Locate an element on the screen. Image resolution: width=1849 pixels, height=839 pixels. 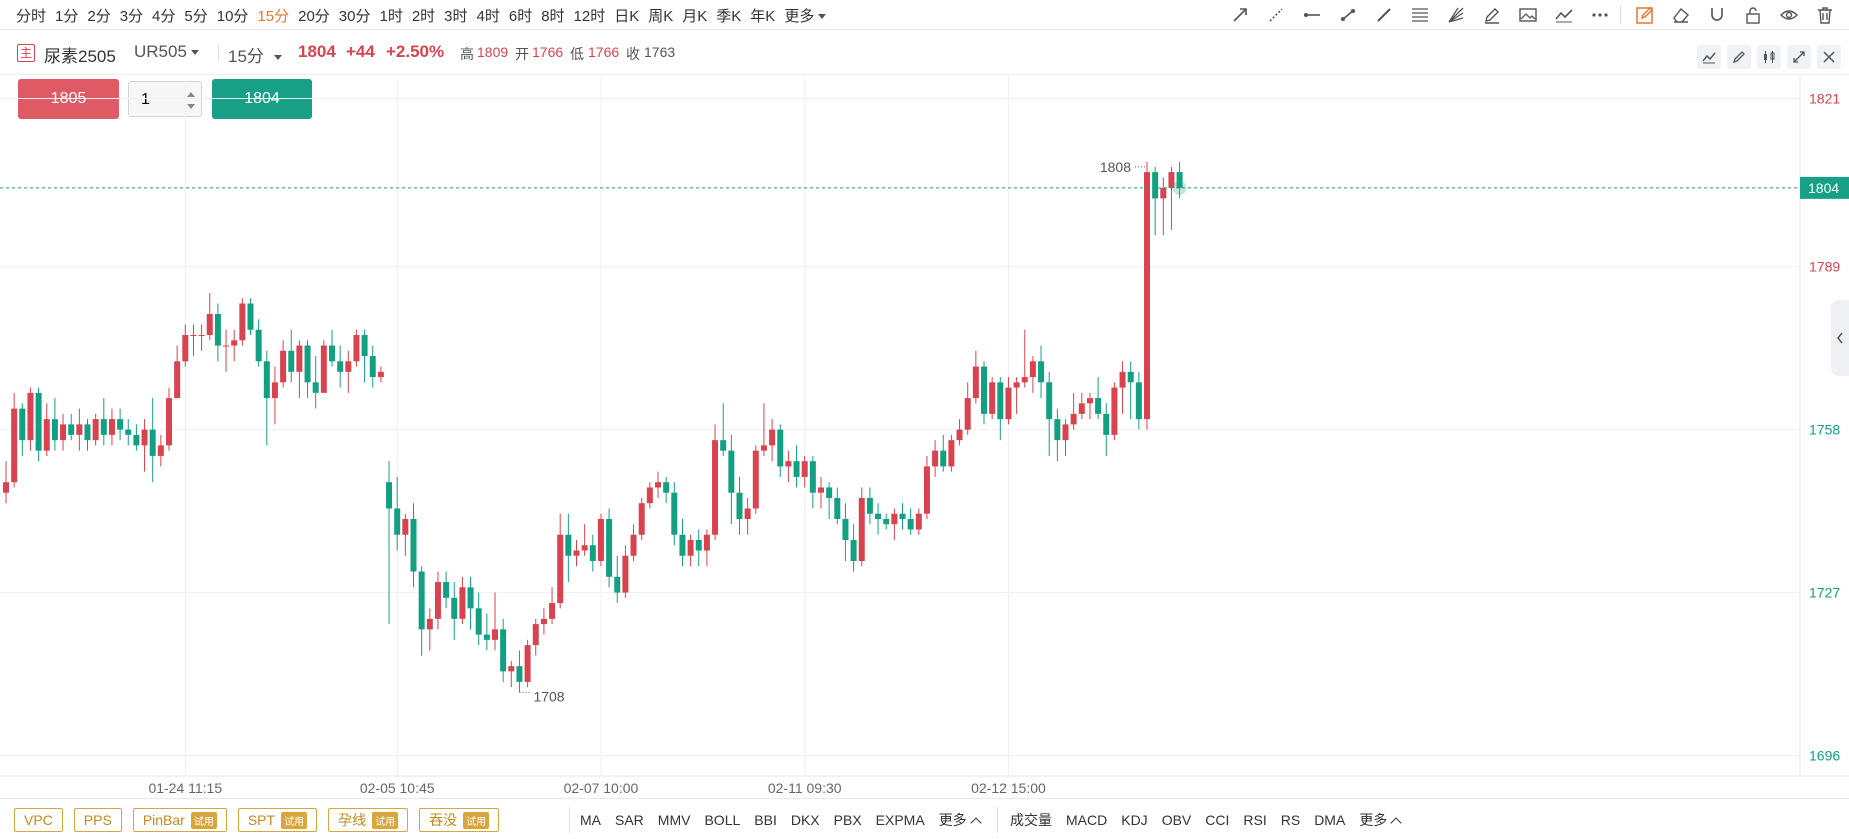
period-tab: 1时 is located at coordinates (391, 16).